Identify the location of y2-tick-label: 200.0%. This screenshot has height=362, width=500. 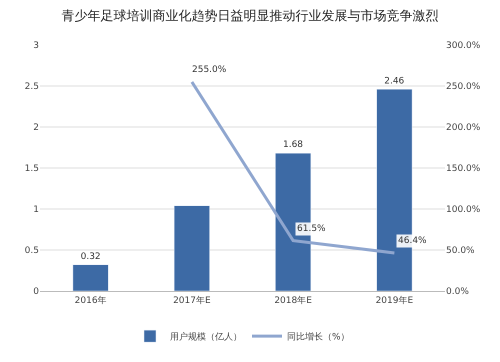
(463, 128).